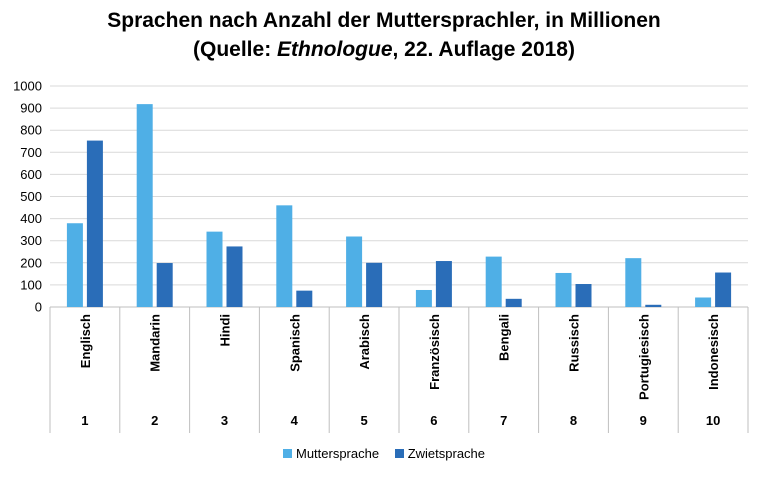 The image size is (768, 480). What do you see at coordinates (583, 295) in the screenshot?
I see `bar-zwietsprache-russisch` at bounding box center [583, 295].